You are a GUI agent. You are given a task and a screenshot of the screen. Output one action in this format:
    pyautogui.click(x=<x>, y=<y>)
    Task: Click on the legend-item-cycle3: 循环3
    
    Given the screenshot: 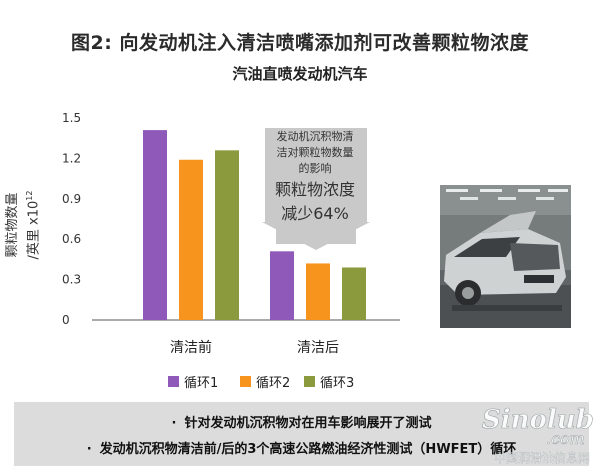 What is the action you would take?
    pyautogui.click(x=329, y=381)
    